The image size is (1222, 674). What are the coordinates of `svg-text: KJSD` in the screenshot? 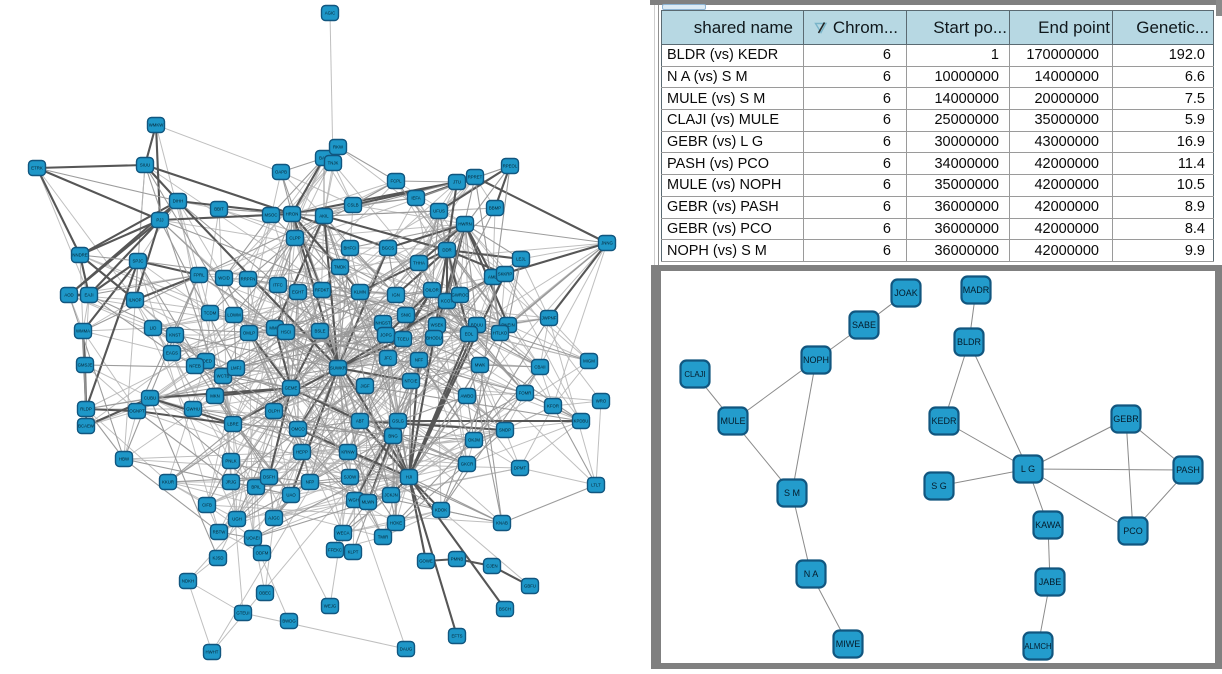 It's located at (218, 558).